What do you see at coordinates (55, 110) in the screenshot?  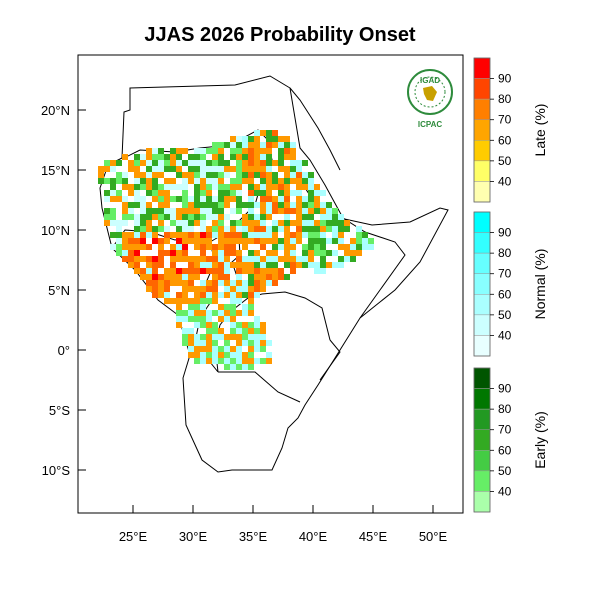 I see `lat-tick-label: 20°N` at bounding box center [55, 110].